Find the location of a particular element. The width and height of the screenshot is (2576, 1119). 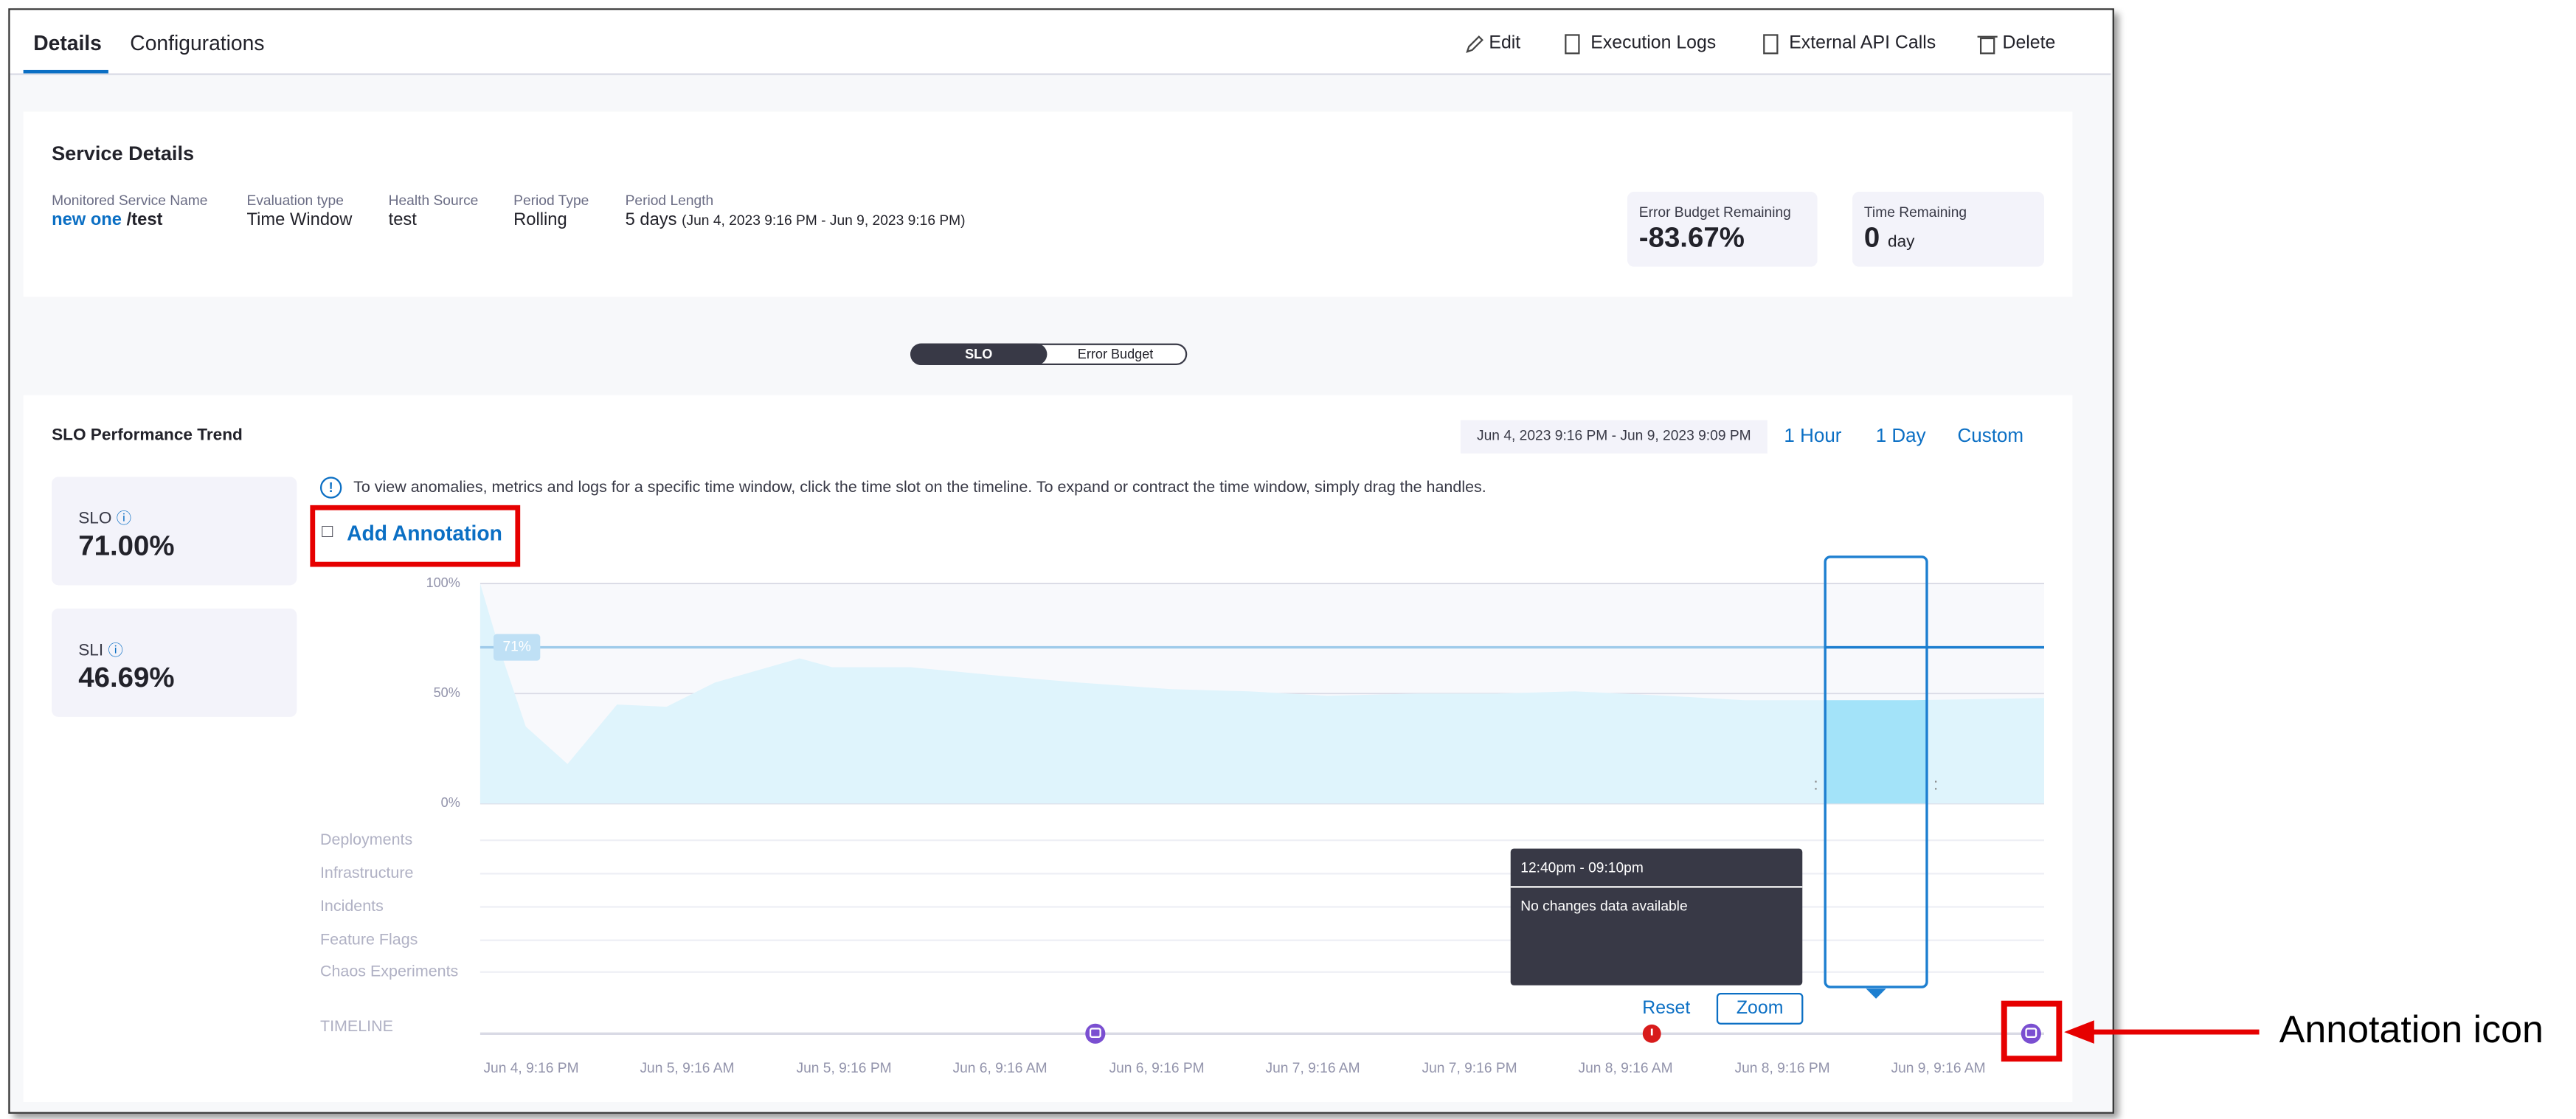

x-tick-label: Jun 5, 9:16 PM is located at coordinates (844, 1069).